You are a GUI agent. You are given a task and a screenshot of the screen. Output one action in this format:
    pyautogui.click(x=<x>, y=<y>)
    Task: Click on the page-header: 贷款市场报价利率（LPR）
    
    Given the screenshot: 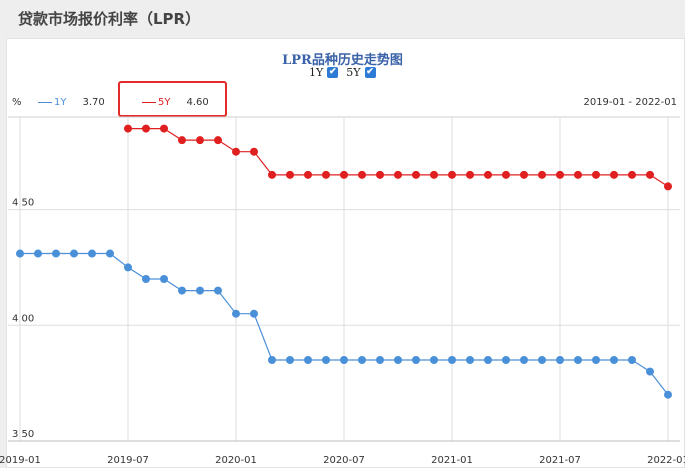 What is the action you would take?
    pyautogui.click(x=342, y=18)
    